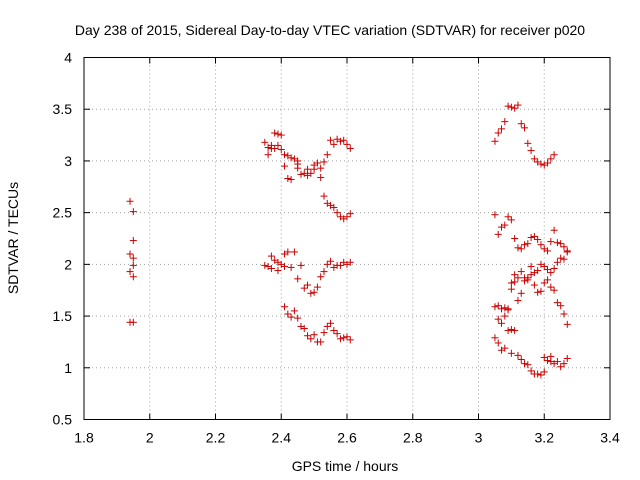  I want to click on y-tick-label: 1.5, so click(63, 316).